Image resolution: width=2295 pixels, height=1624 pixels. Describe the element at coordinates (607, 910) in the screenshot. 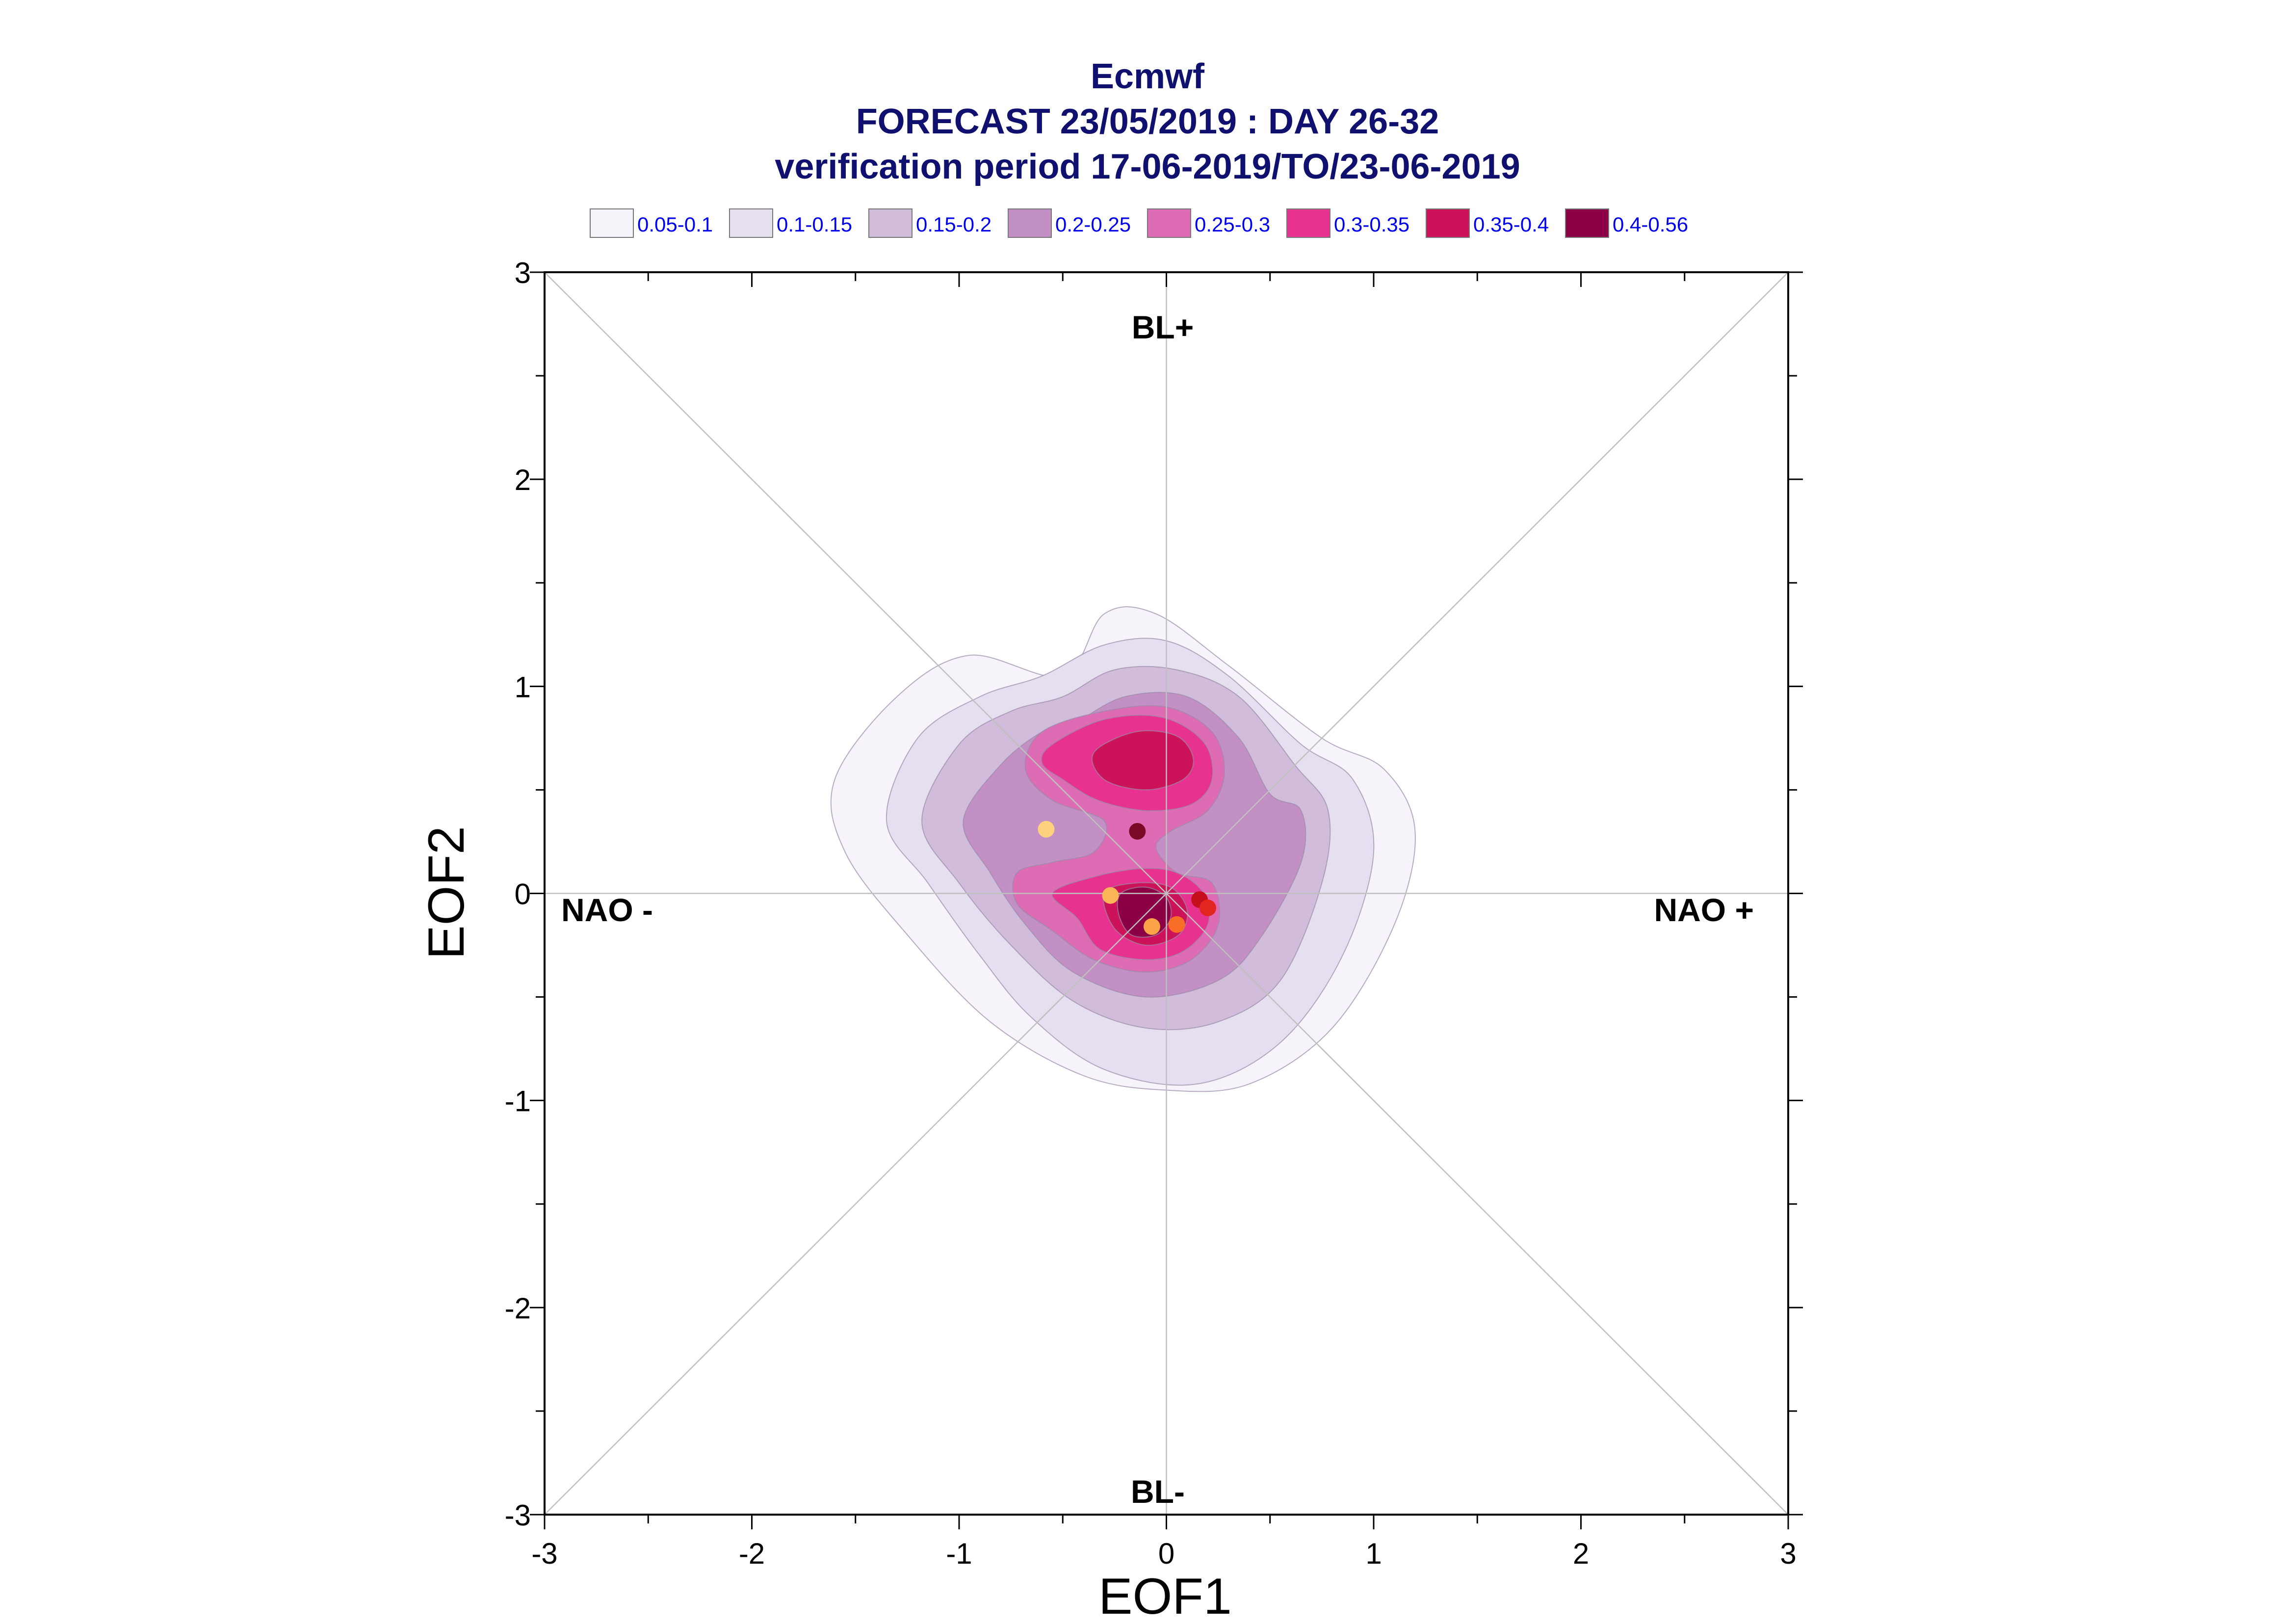

I see `regime-label-nao-minus: NAO -` at that location.